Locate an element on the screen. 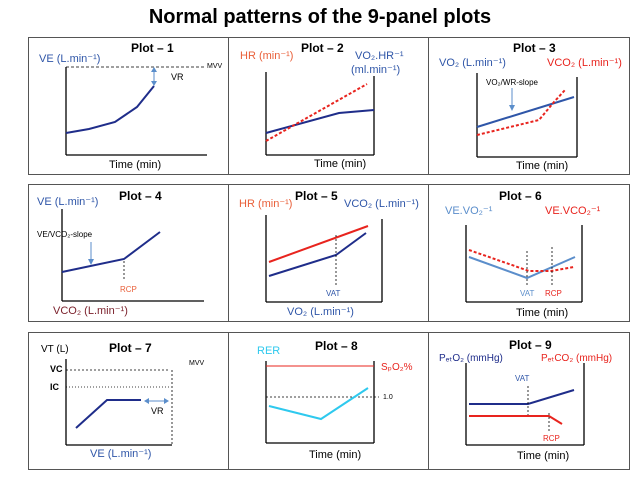 This screenshot has width=640, height=480. plot-7-vr-arrowhead-left is located at coordinates (146, 401).